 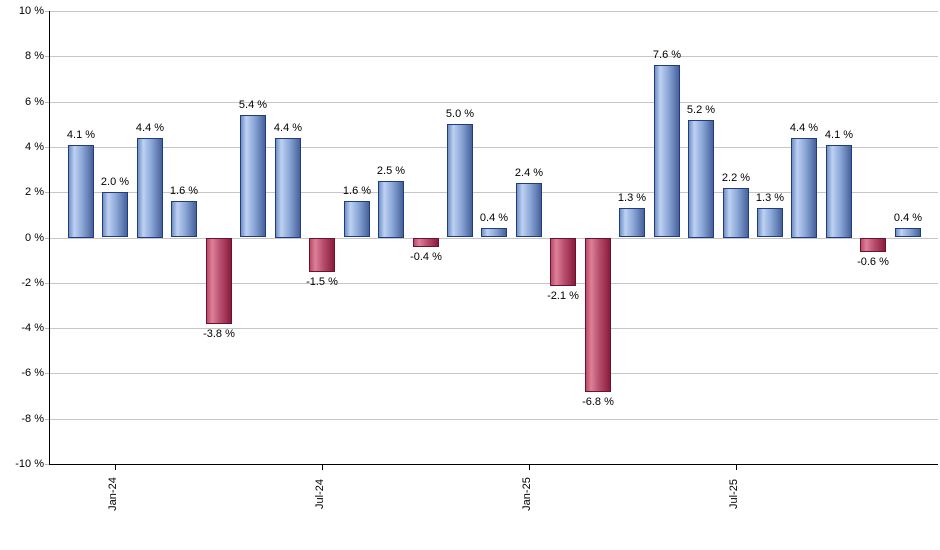 What do you see at coordinates (31, 11) in the screenshot?
I see `y-axis-tick-label: 10 %` at bounding box center [31, 11].